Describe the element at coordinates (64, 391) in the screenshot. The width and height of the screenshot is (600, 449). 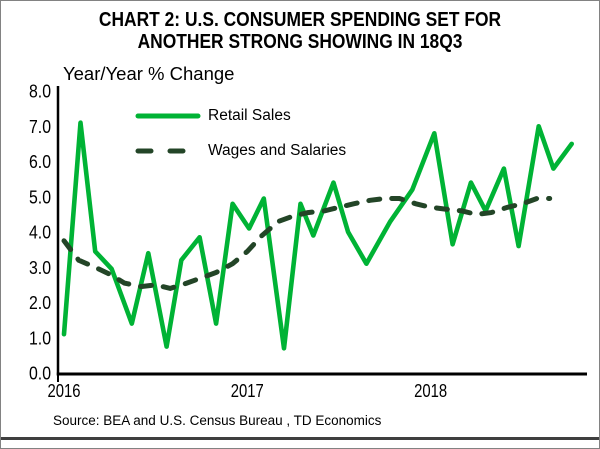
I see `x-tick-label: 2016` at that location.